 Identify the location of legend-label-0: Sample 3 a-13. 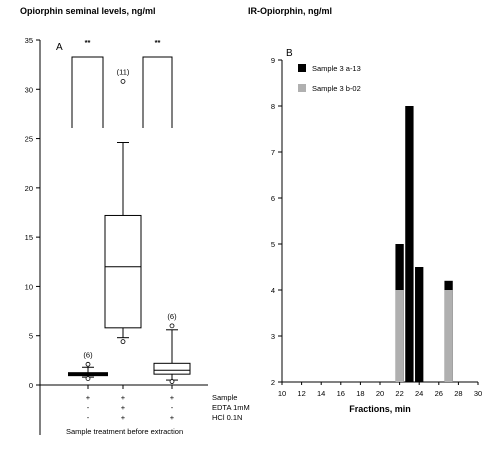
(336, 68).